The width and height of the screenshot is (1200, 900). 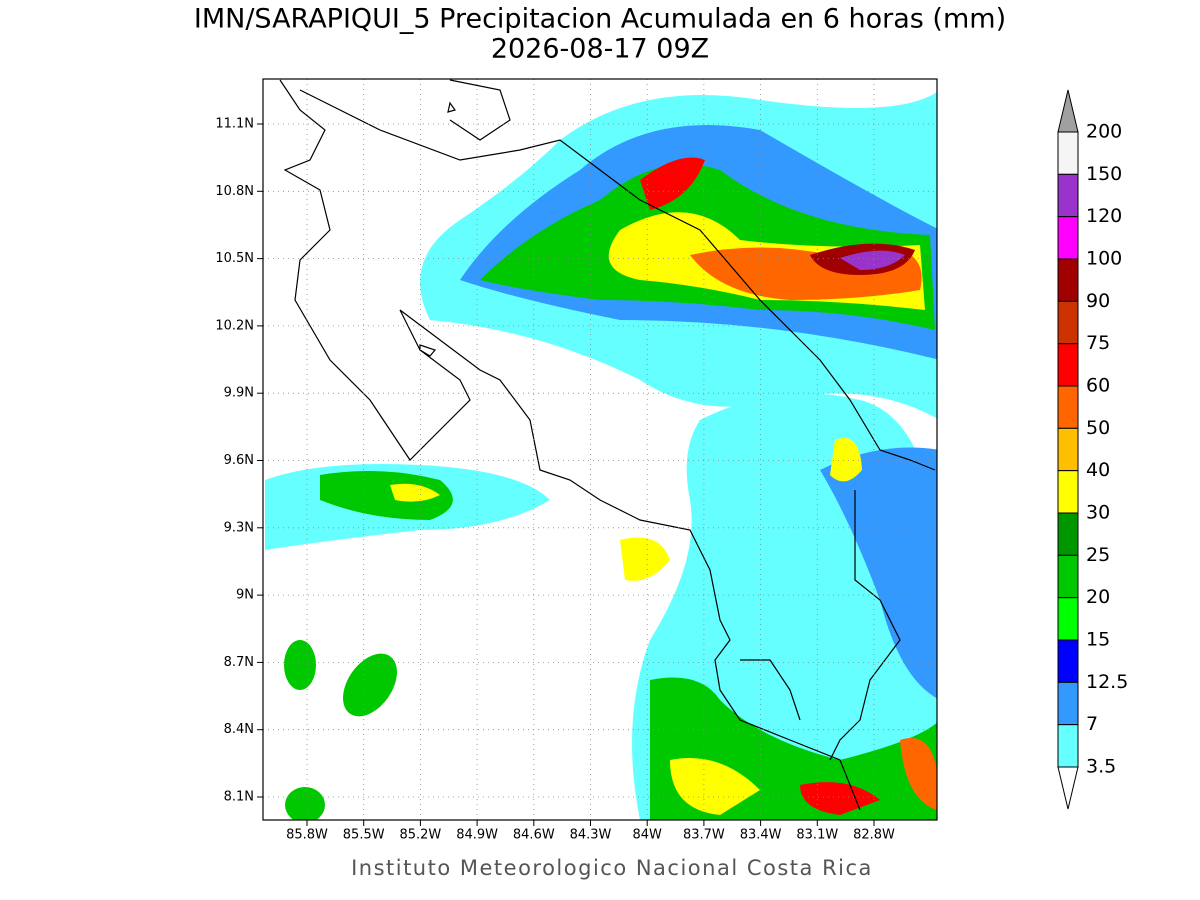 I want to click on colorbar-under, so click(x=1068, y=788).